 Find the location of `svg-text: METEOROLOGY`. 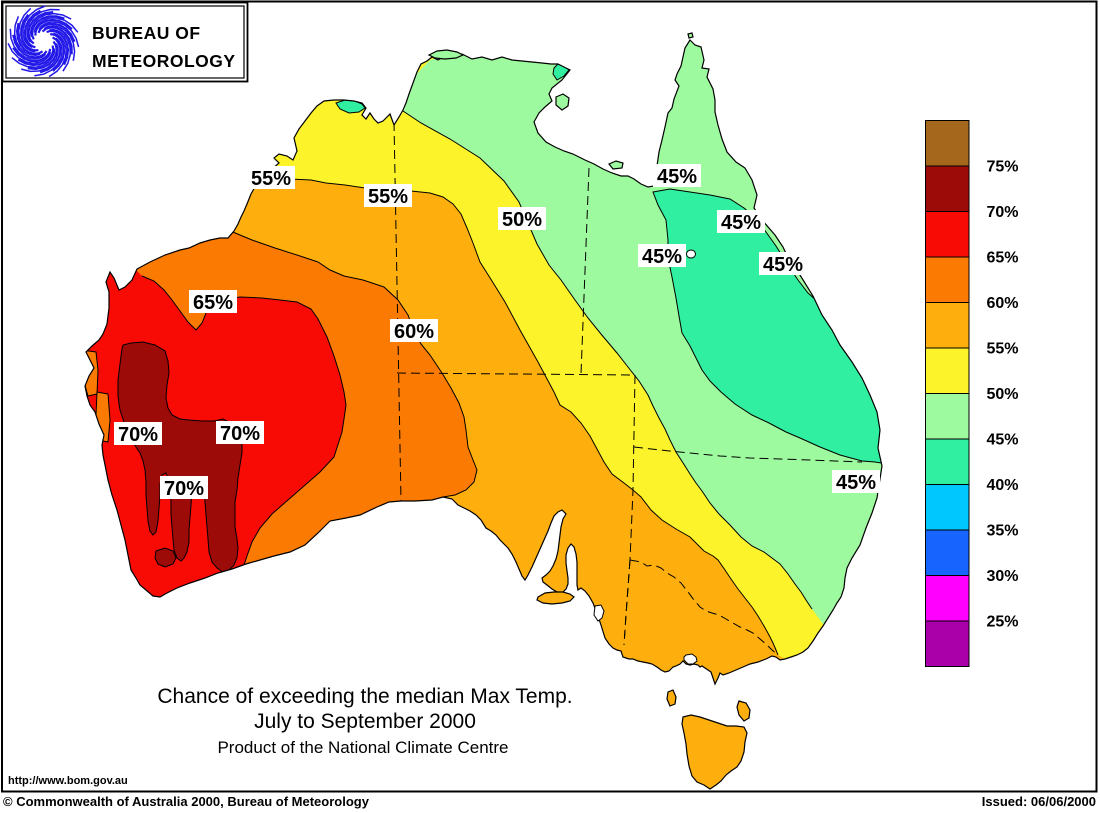

svg-text: METEOROLOGY is located at coordinates (164, 61).